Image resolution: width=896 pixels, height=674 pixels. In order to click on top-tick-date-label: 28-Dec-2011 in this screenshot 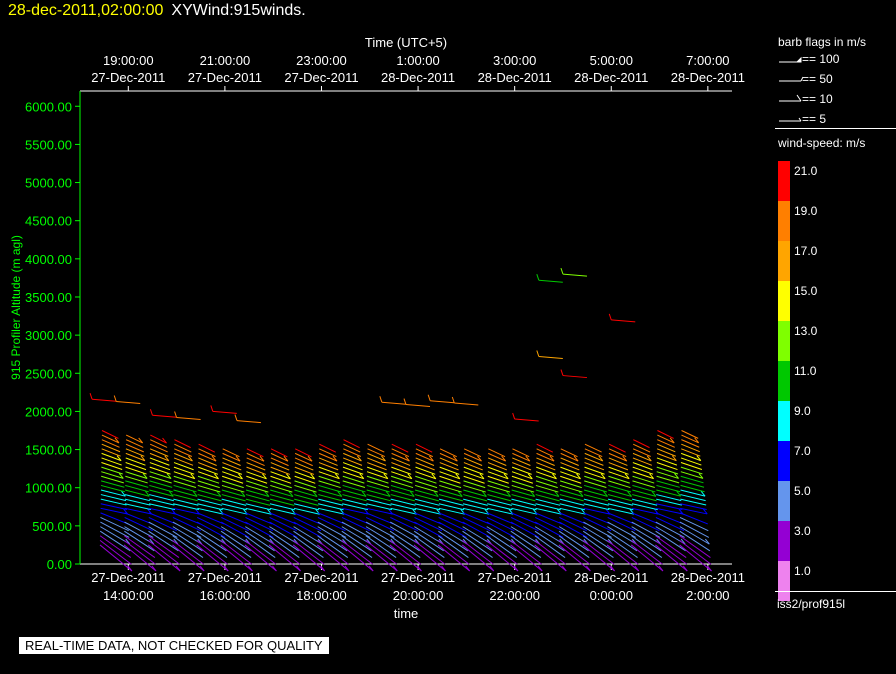, I will do `click(611, 77)`.